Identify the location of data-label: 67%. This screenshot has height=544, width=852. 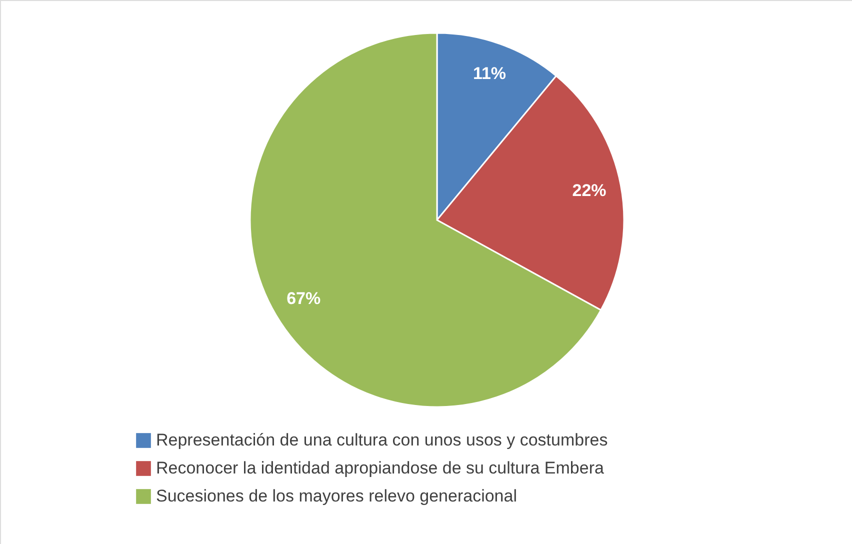
(303, 298).